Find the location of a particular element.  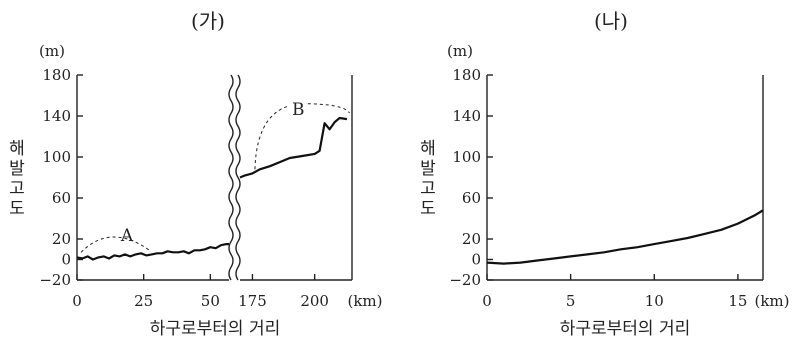

break-wave-left is located at coordinates (231, 177).